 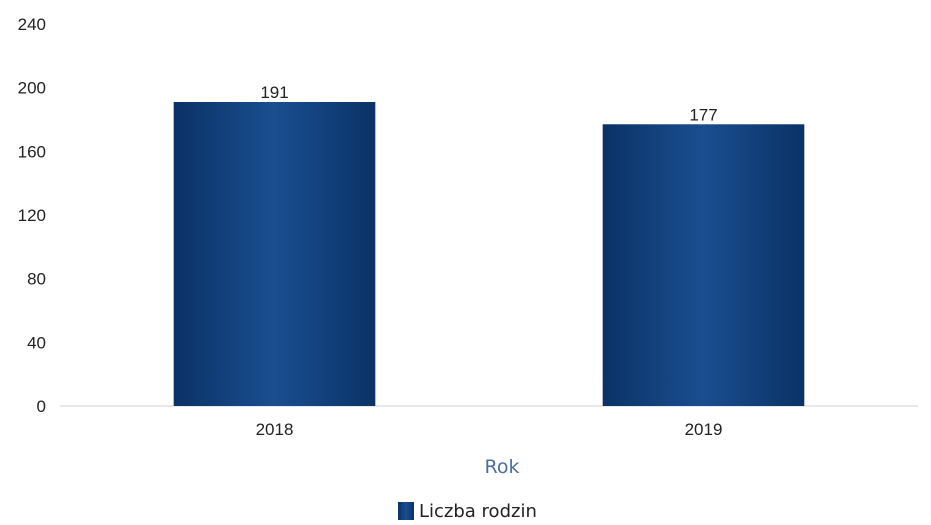 What do you see at coordinates (36, 342) in the screenshot?
I see `y-tick-label: 40` at bounding box center [36, 342].